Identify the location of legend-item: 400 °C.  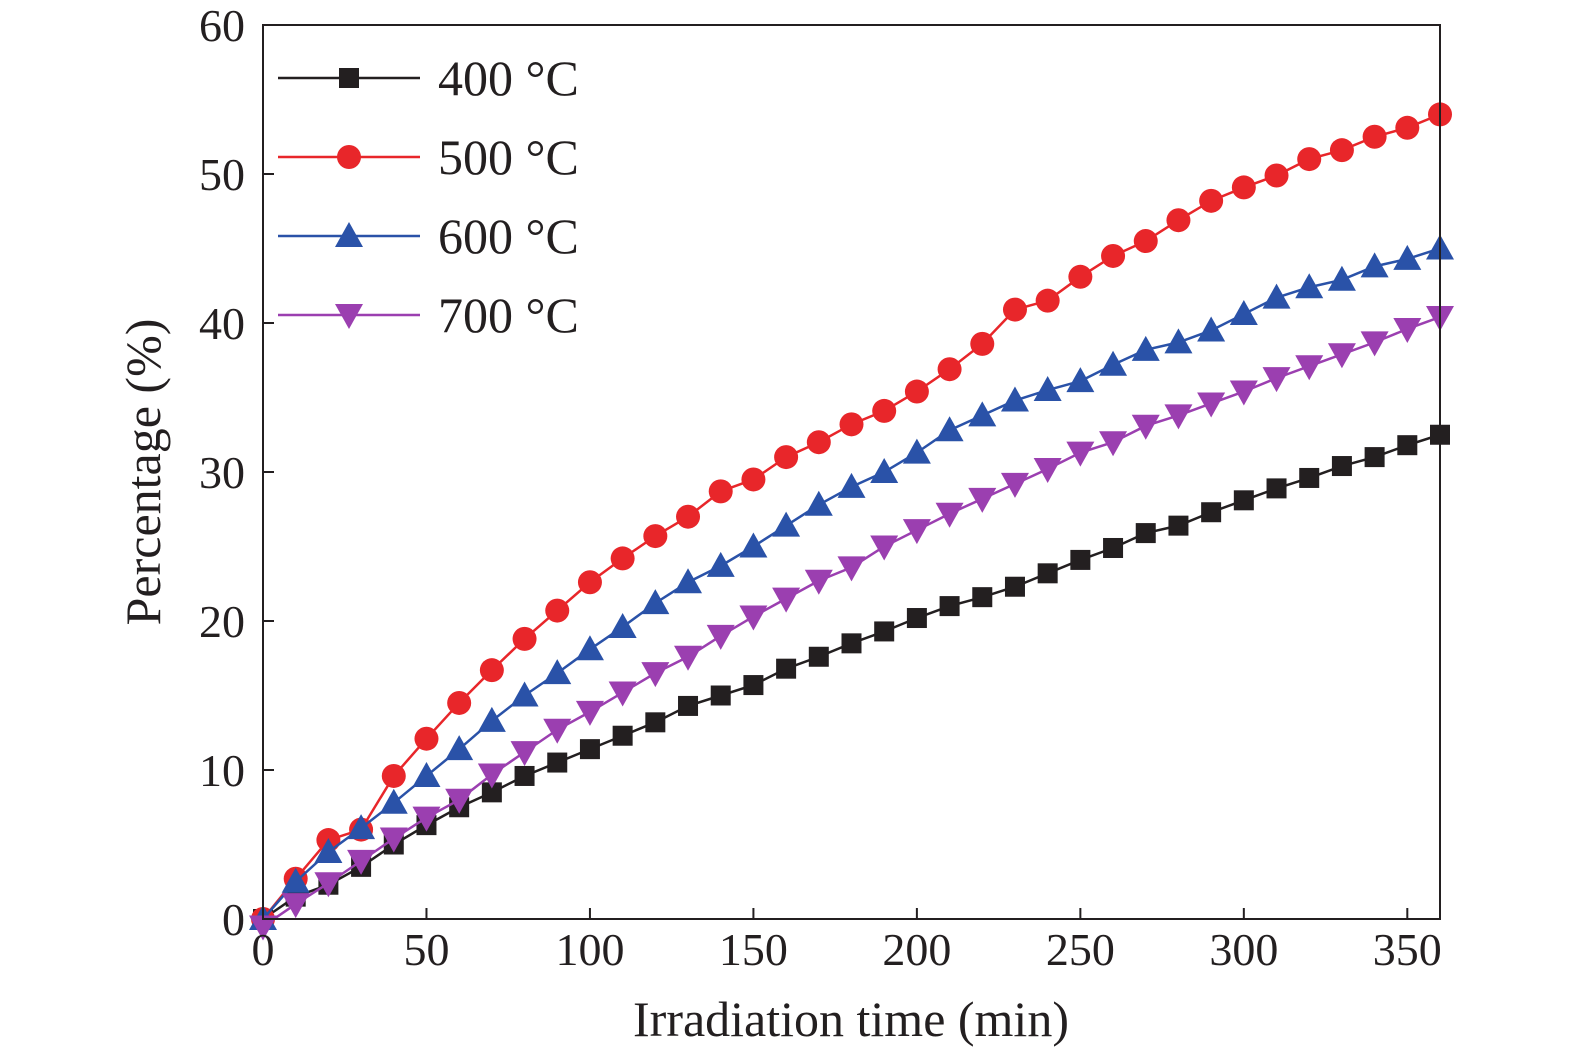
(428, 78).